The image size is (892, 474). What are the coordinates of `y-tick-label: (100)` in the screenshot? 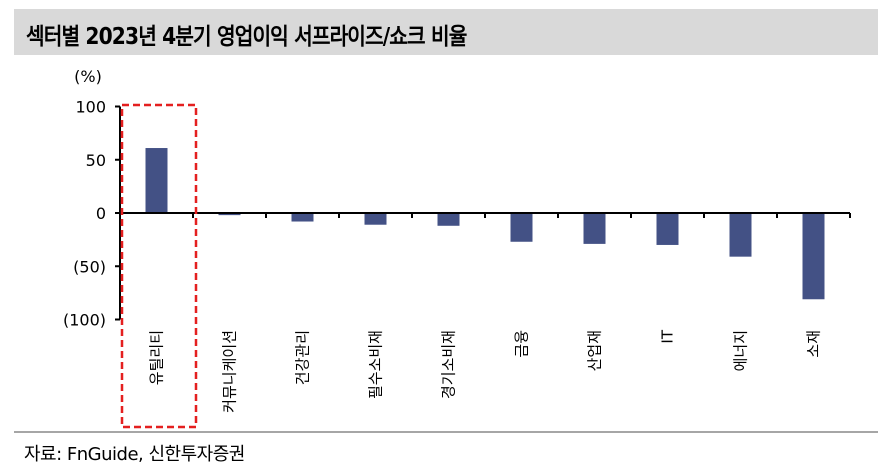 It's located at (84, 320).